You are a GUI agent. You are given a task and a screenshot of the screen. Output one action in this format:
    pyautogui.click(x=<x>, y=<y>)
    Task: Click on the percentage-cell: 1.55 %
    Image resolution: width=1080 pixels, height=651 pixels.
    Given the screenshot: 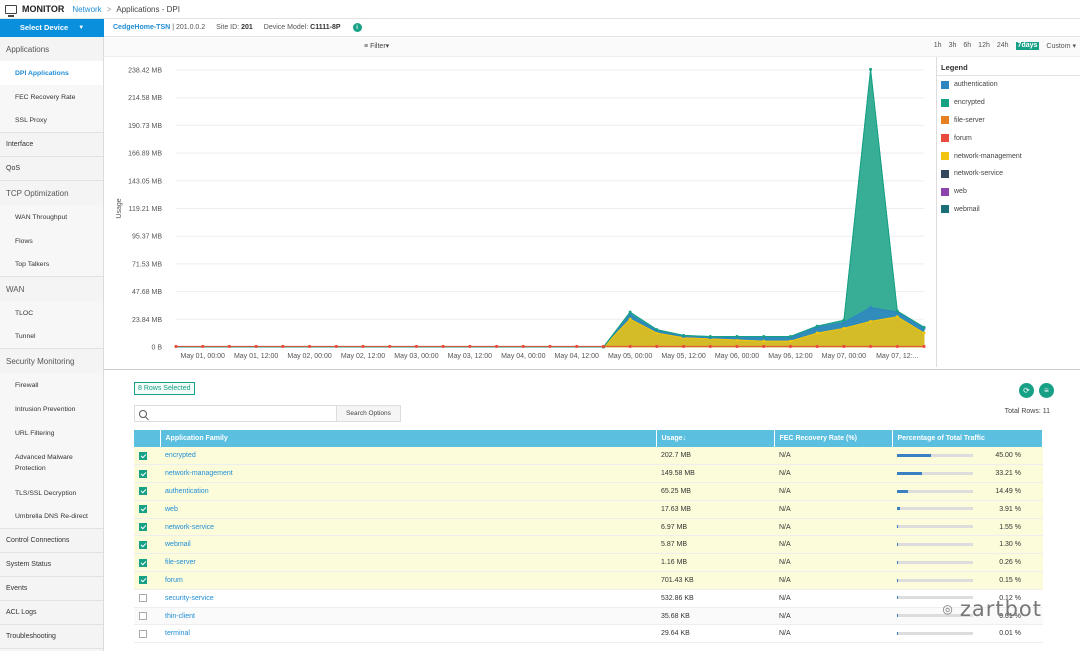 What is the action you would take?
    pyautogui.click(x=967, y=527)
    